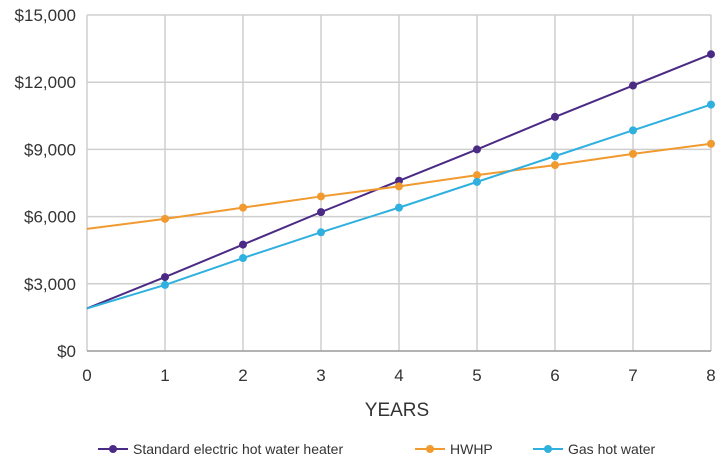 This screenshot has width=720, height=460. Describe the element at coordinates (320, 375) in the screenshot. I see `x-tick-label: 3` at that location.